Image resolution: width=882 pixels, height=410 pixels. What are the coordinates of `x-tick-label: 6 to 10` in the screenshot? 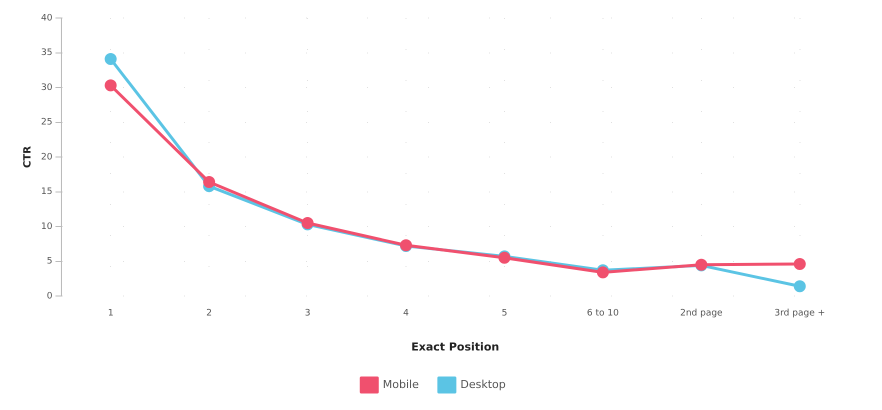 It's located at (603, 313).